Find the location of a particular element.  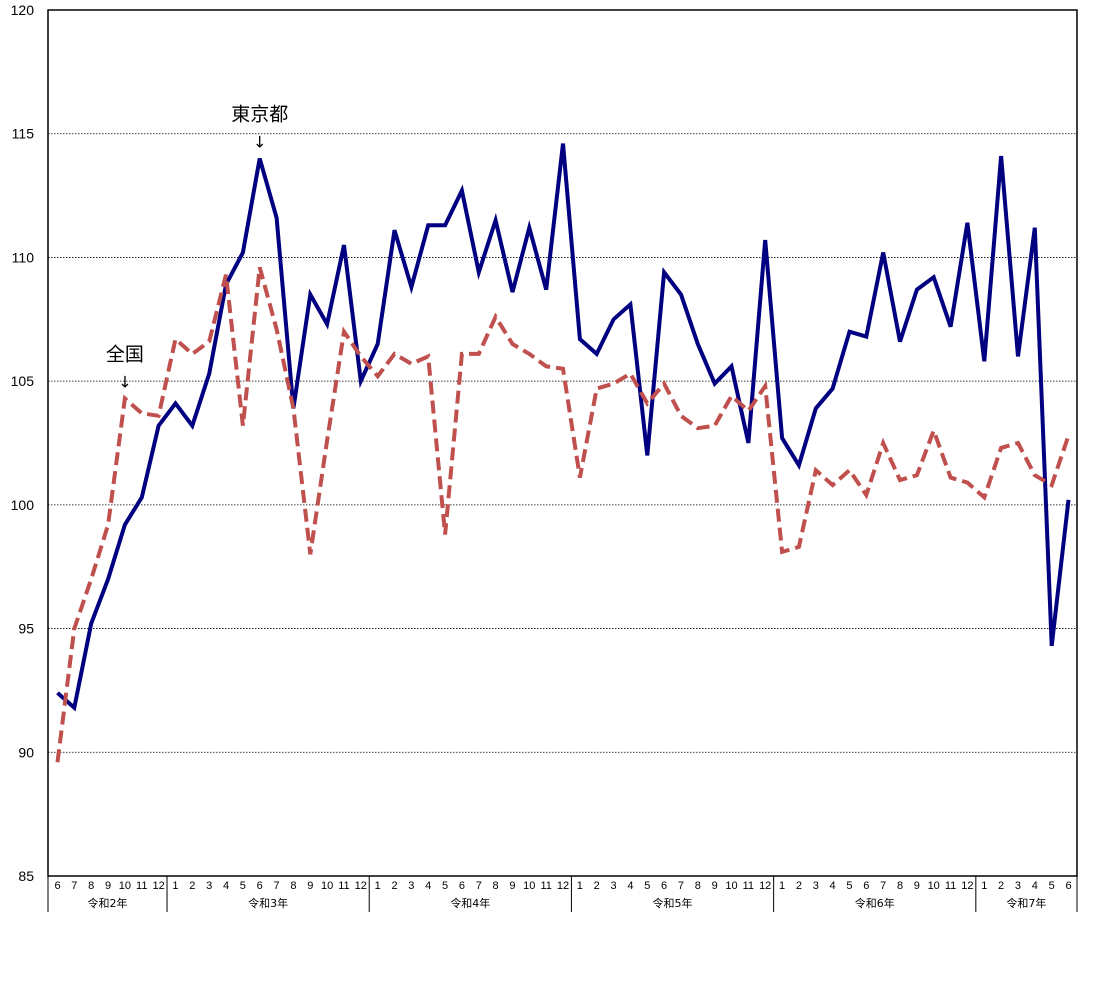

y-tick-label: 105 is located at coordinates (23, 381).